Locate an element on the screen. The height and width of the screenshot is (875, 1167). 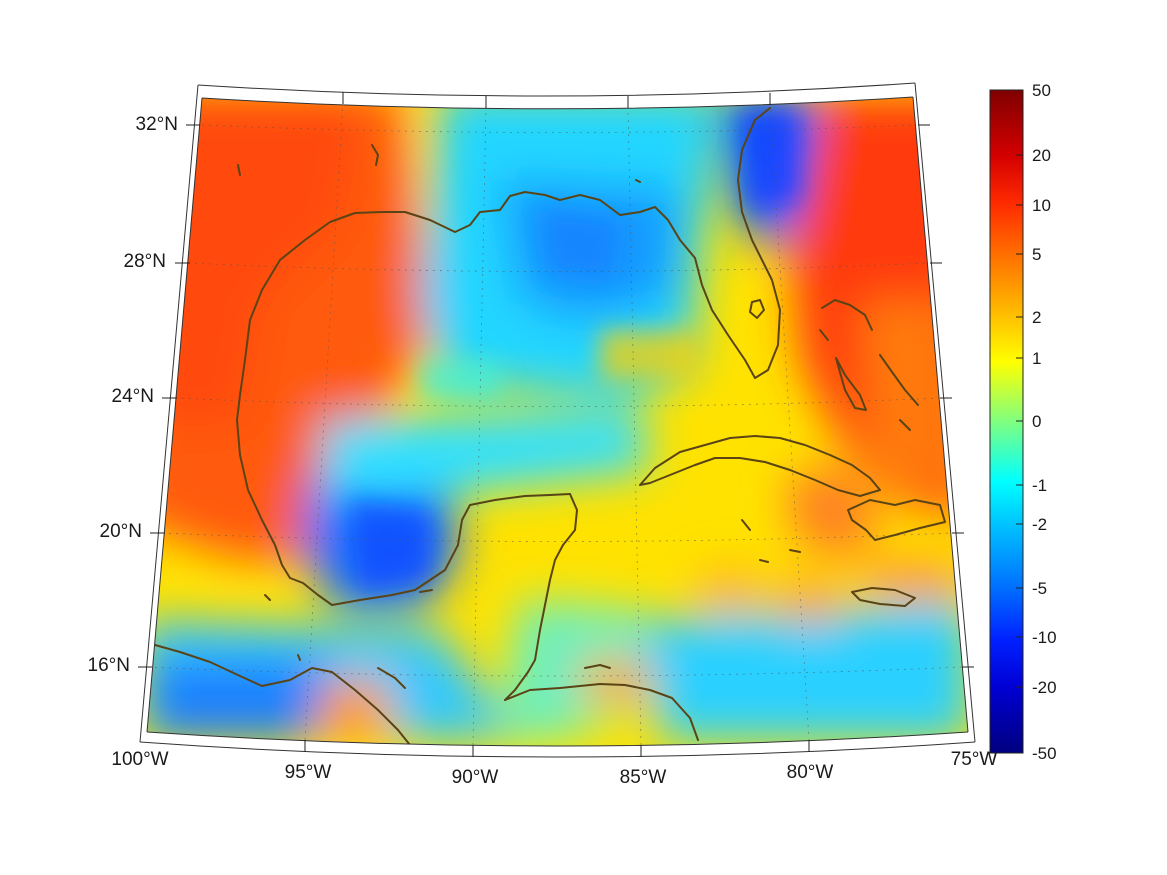
colorbar-tick-label: 5 is located at coordinates (1036, 254).